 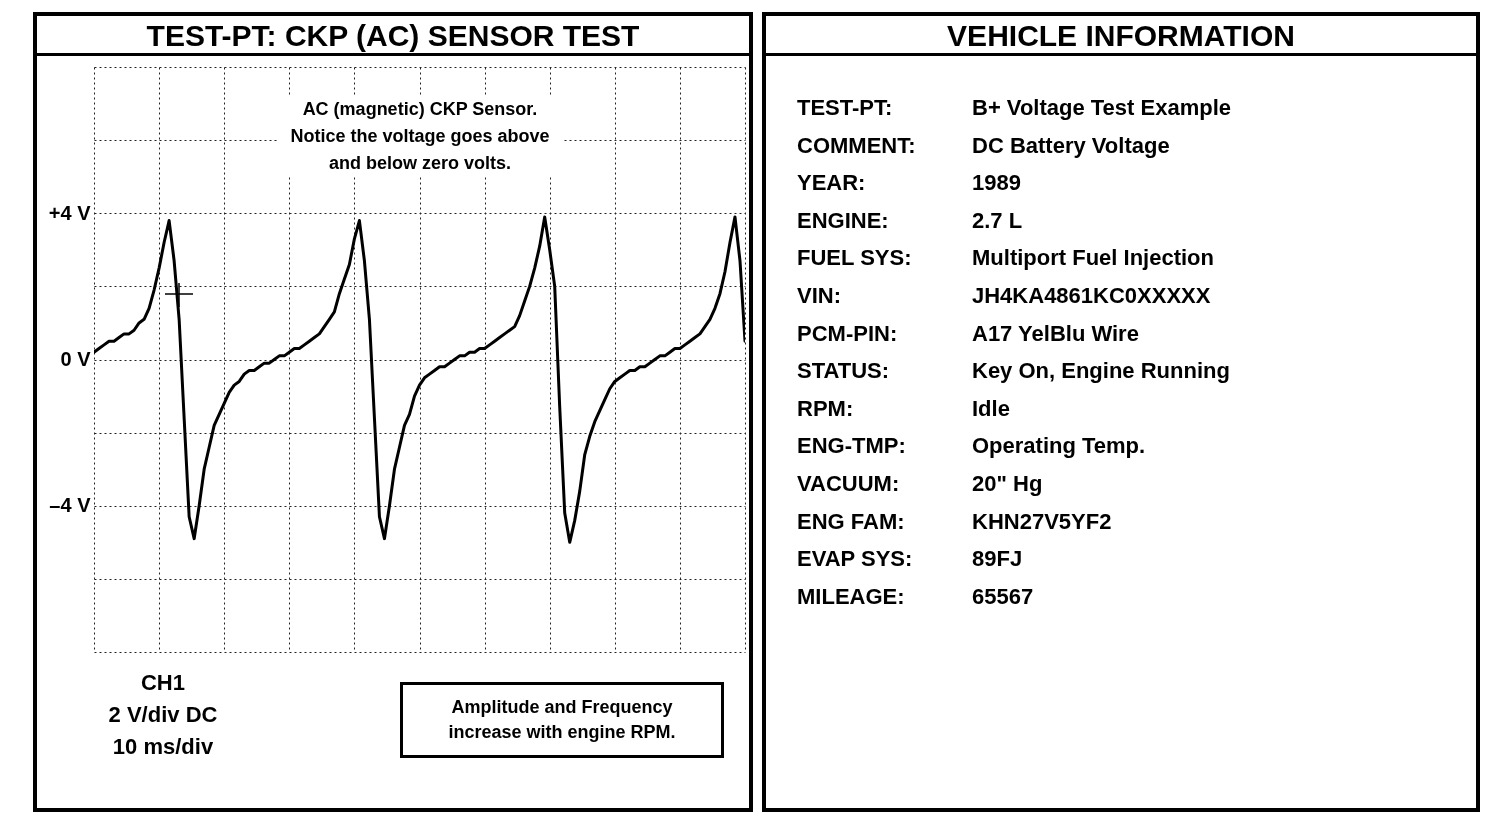 What do you see at coordinates (826, 408) in the screenshot?
I see `text: RPM:` at bounding box center [826, 408].